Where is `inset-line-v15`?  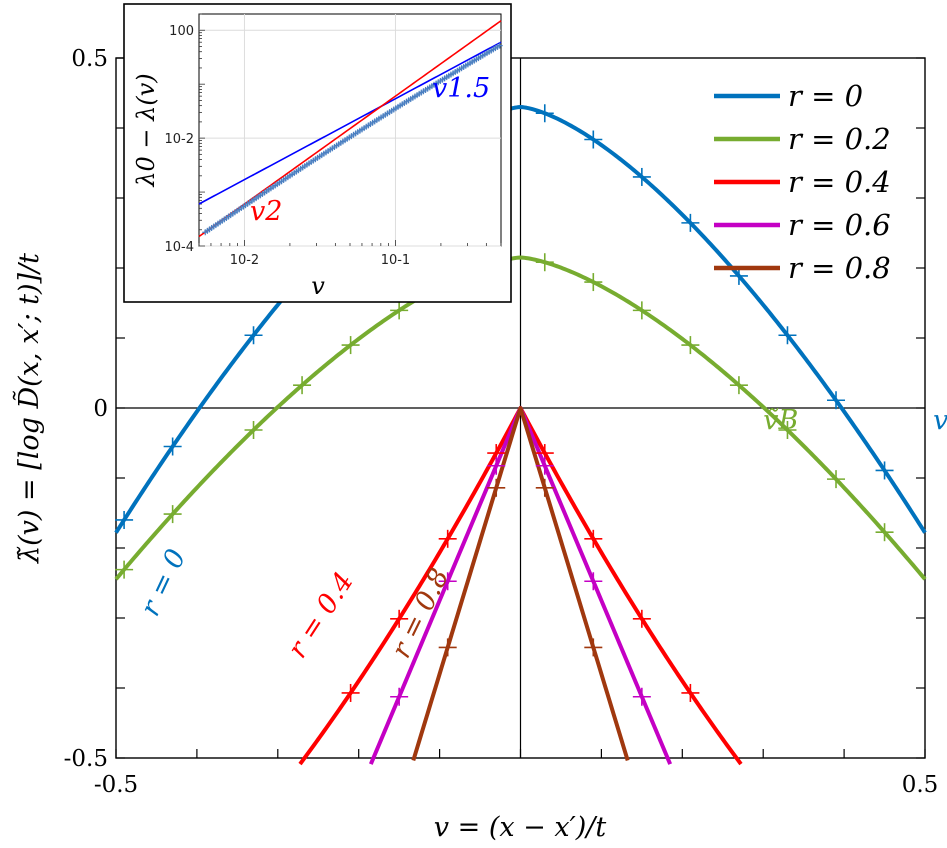
inset-line-v15 is located at coordinates (350, 123).